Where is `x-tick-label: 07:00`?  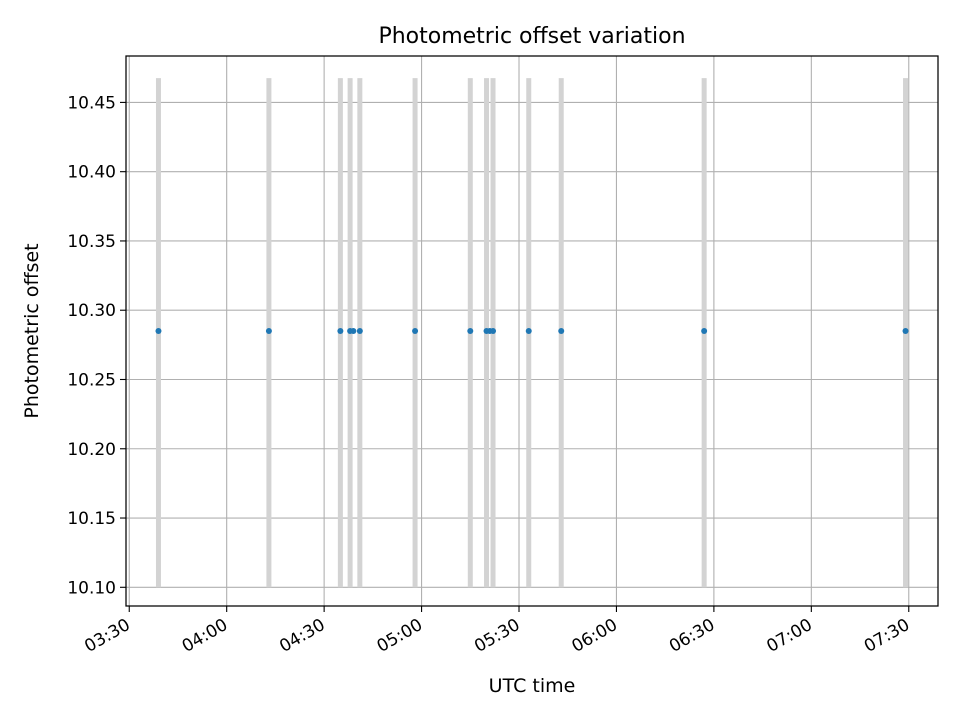
x-tick-label: 07:00 is located at coordinates (789, 636).